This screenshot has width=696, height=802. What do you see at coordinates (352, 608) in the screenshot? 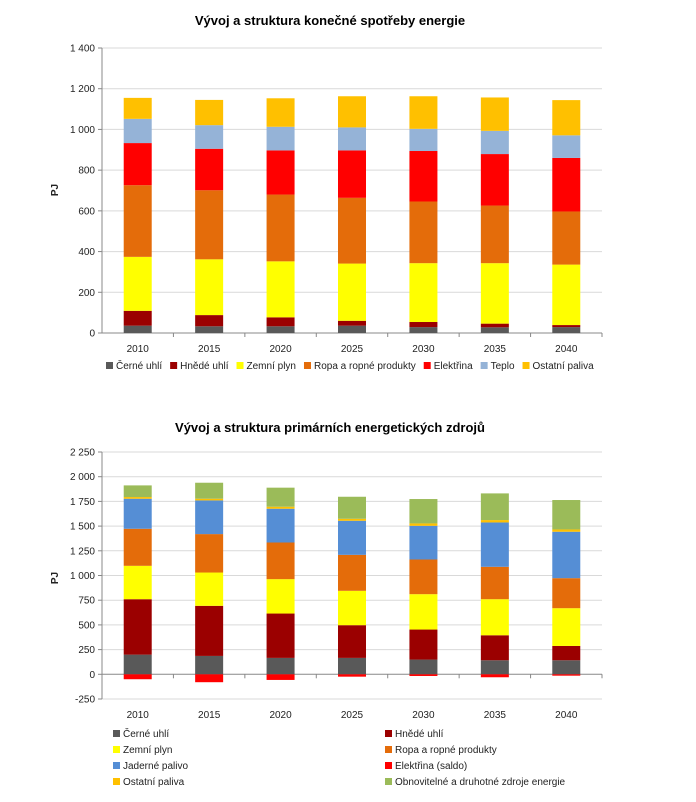
I see `bar-segment-zemn-plyn-2025` at bounding box center [352, 608].